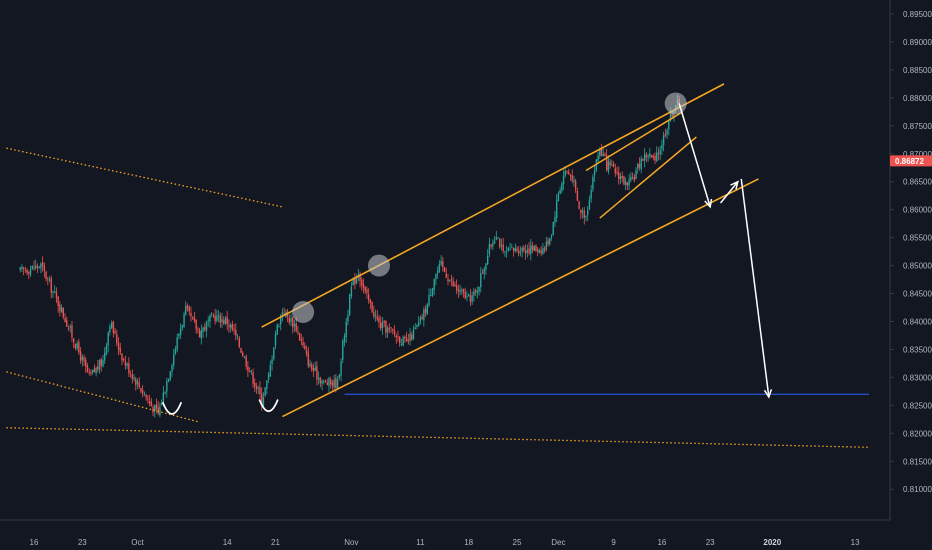 This screenshot has height=550, width=932. Describe the element at coordinates (917, 377) in the screenshot. I see `y-tick-label: 0.83000` at that location.